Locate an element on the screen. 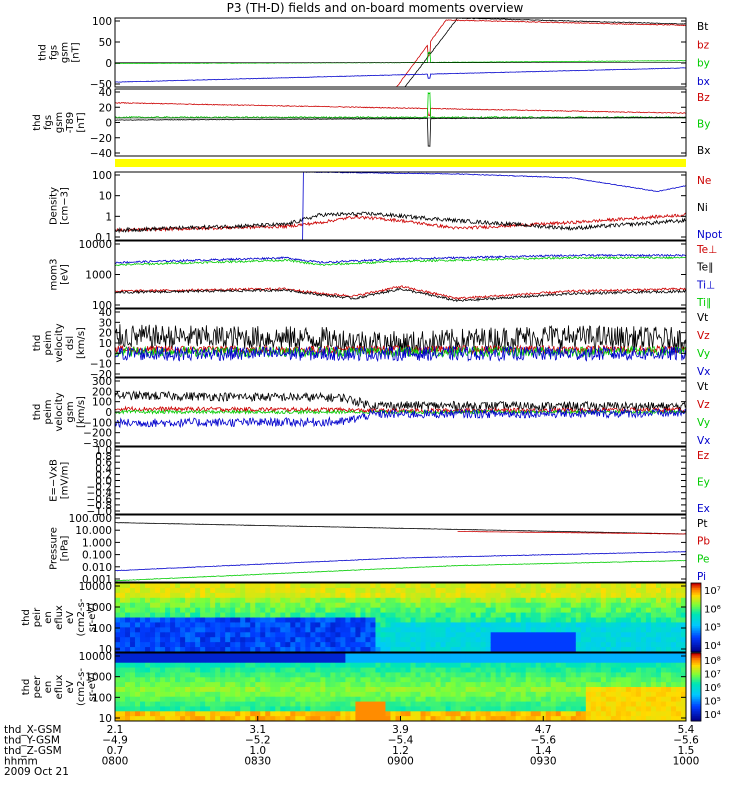 The image size is (750, 800). y-axis-label: thd peer en eflux eV (cm2-s-sr-eV) is located at coordinates (59, 687).